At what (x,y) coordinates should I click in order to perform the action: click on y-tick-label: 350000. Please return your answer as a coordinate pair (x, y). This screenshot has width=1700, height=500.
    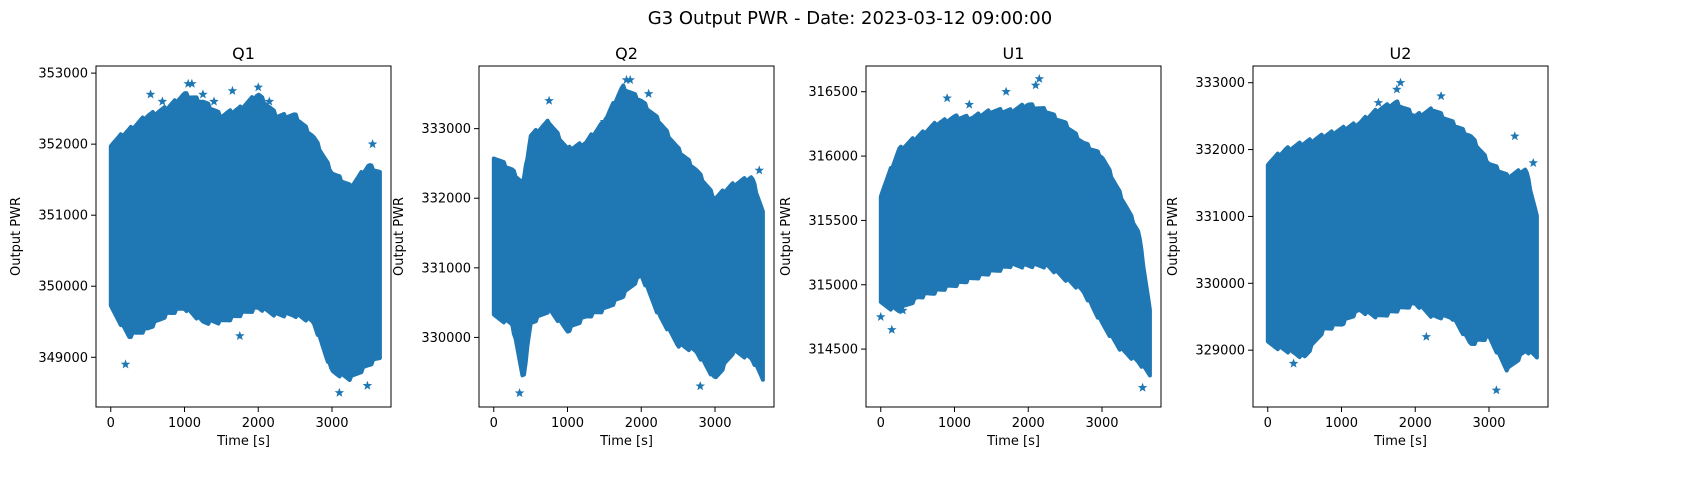
    Looking at the image, I should click on (63, 287).